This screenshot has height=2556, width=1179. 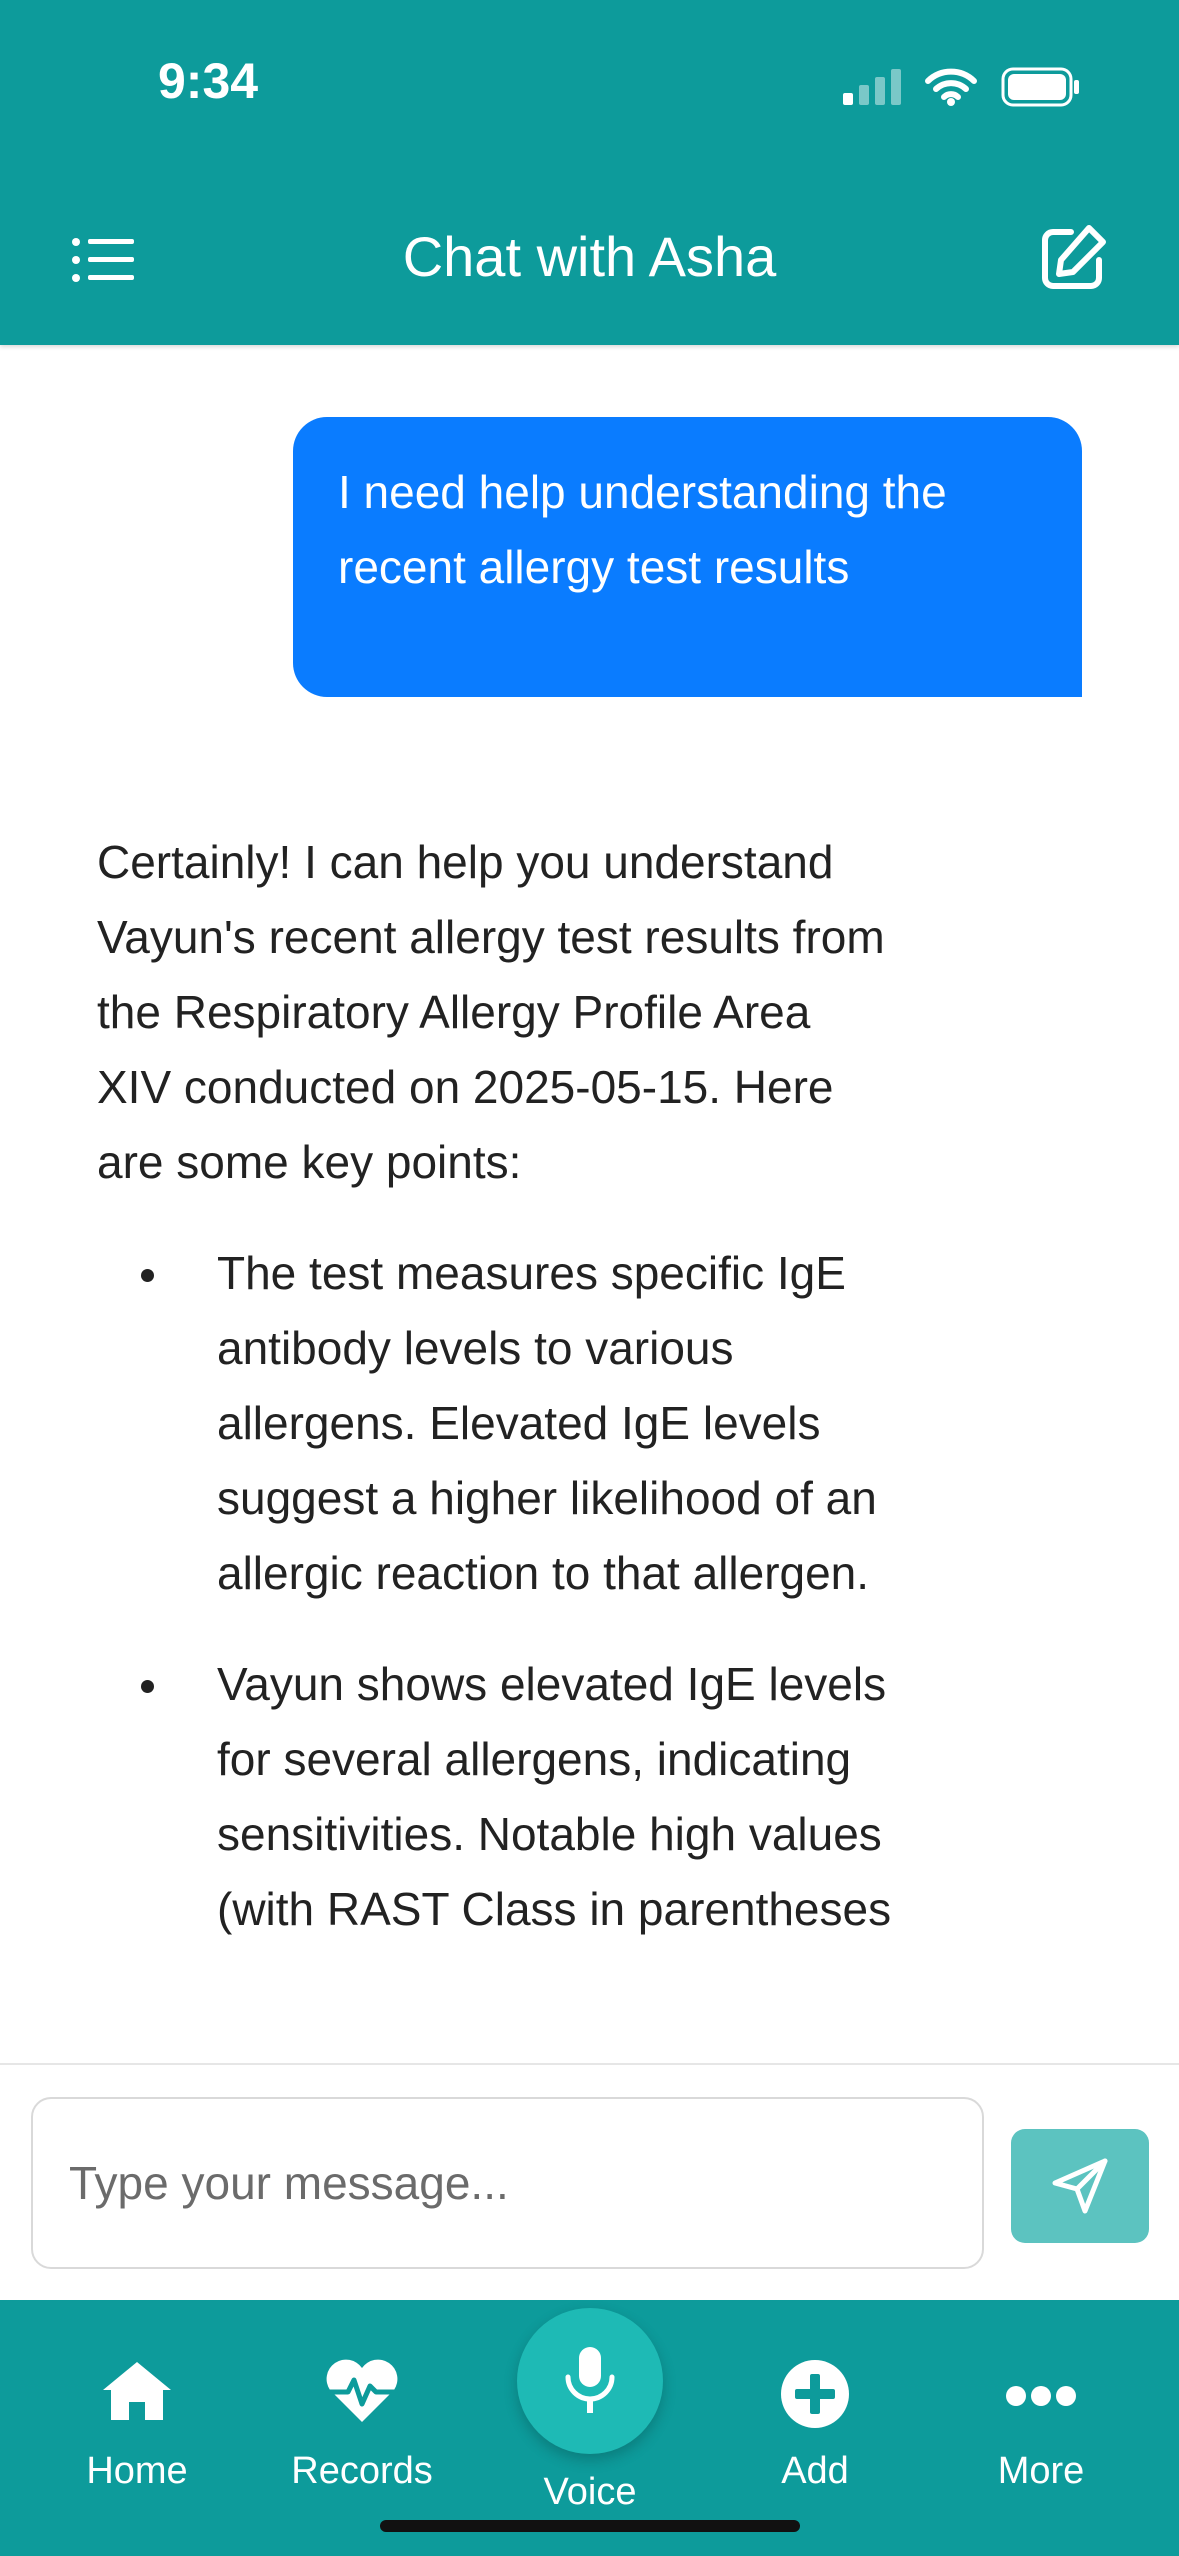 I want to click on home-icon, so click(x=137, y=2391).